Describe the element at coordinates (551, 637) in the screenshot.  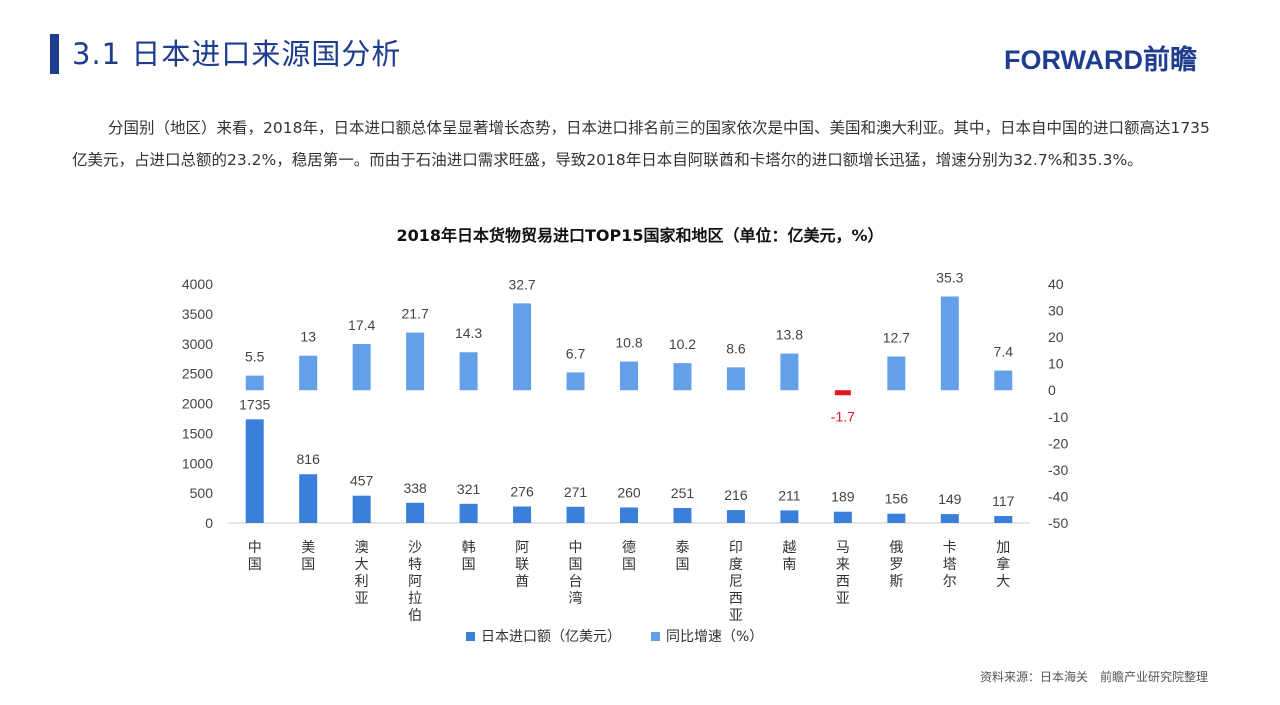
I see `legend-label: 日本进口额（亿美元）` at that location.